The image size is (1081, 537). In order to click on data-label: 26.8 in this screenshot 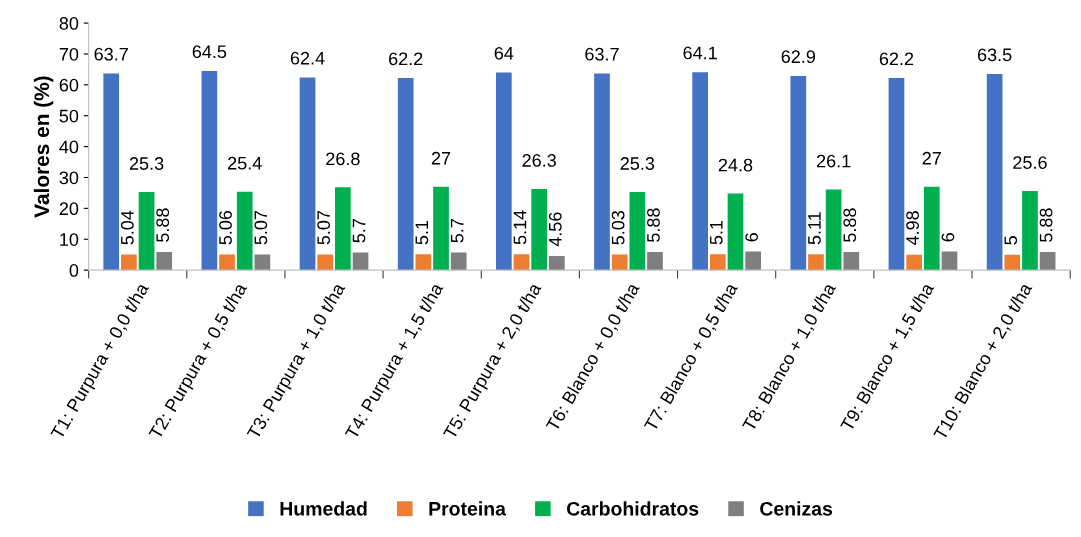, I will do `click(343, 159)`.